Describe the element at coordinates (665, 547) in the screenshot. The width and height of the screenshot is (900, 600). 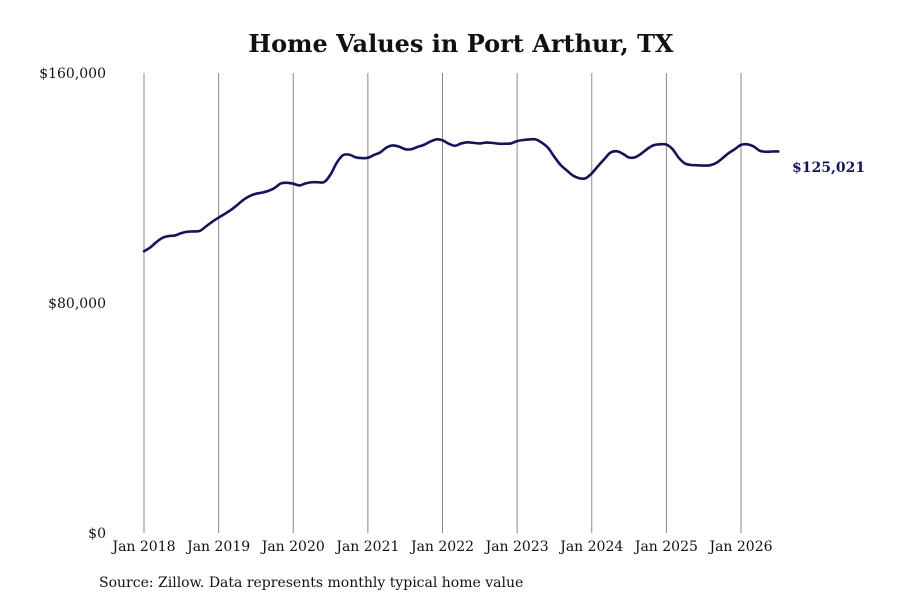
I see `x-tick-label: Jan 2025` at that location.